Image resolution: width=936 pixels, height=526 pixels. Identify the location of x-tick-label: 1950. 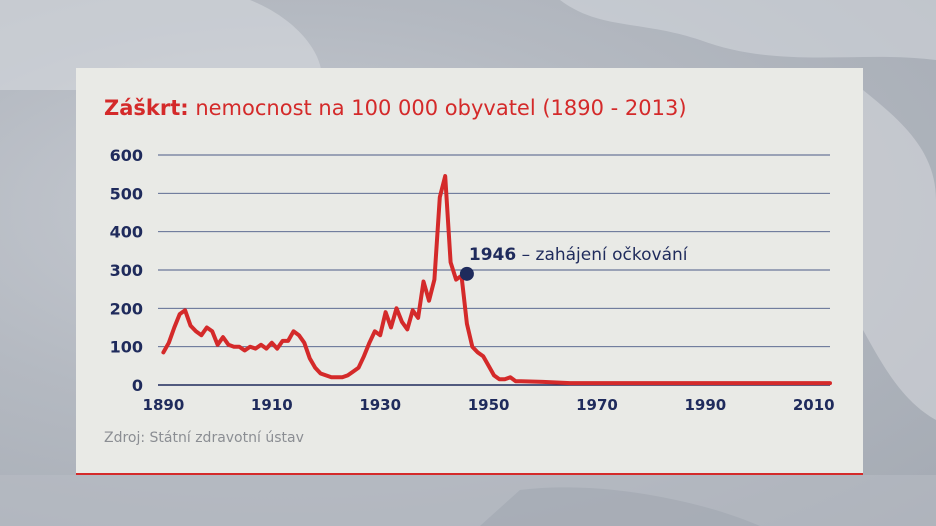
(489, 405).